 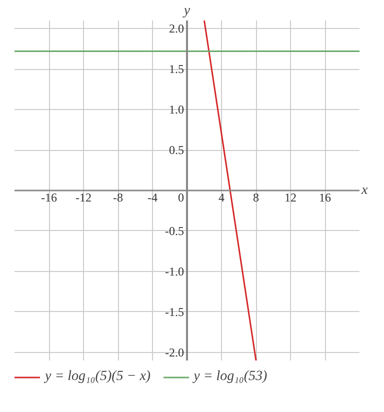 What do you see at coordinates (174, 311) in the screenshot?
I see `y-tick-label: -1.5` at bounding box center [174, 311].